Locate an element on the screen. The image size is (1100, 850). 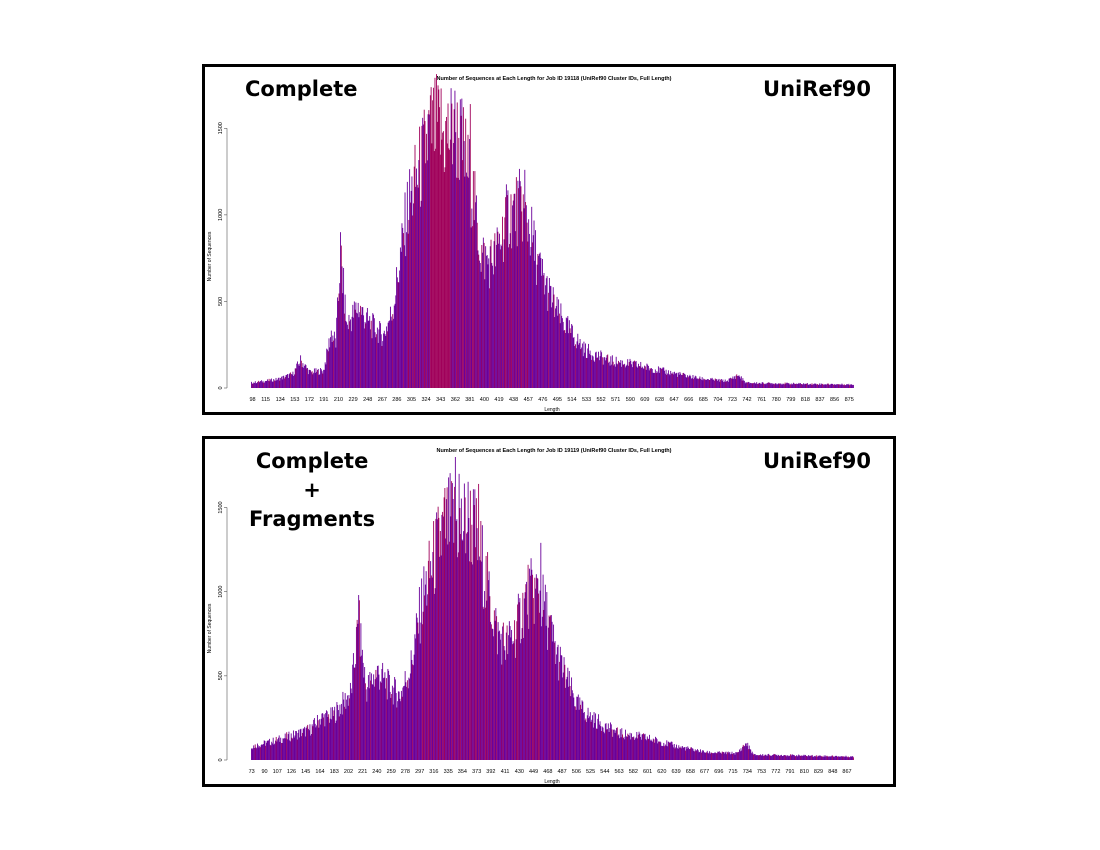
x-tick-label: 799 is located at coordinates (790, 400).